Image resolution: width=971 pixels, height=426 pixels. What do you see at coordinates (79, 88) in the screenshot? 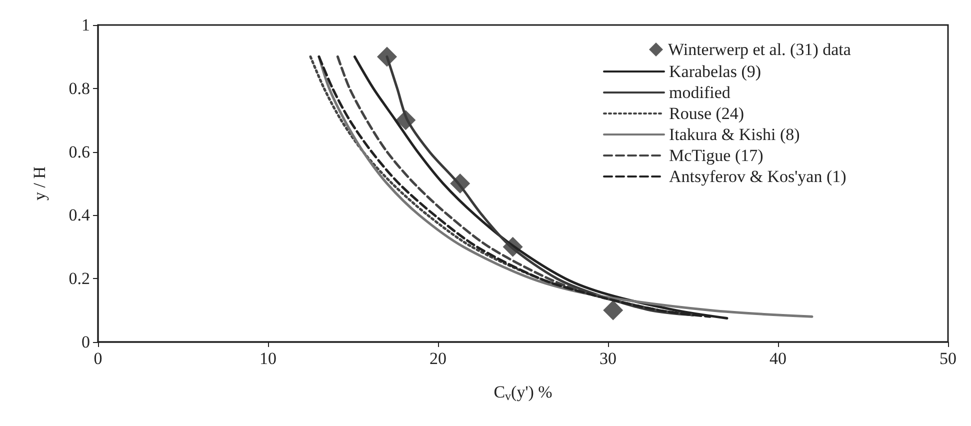
I see `y-tick-label: 0.8` at bounding box center [79, 88].